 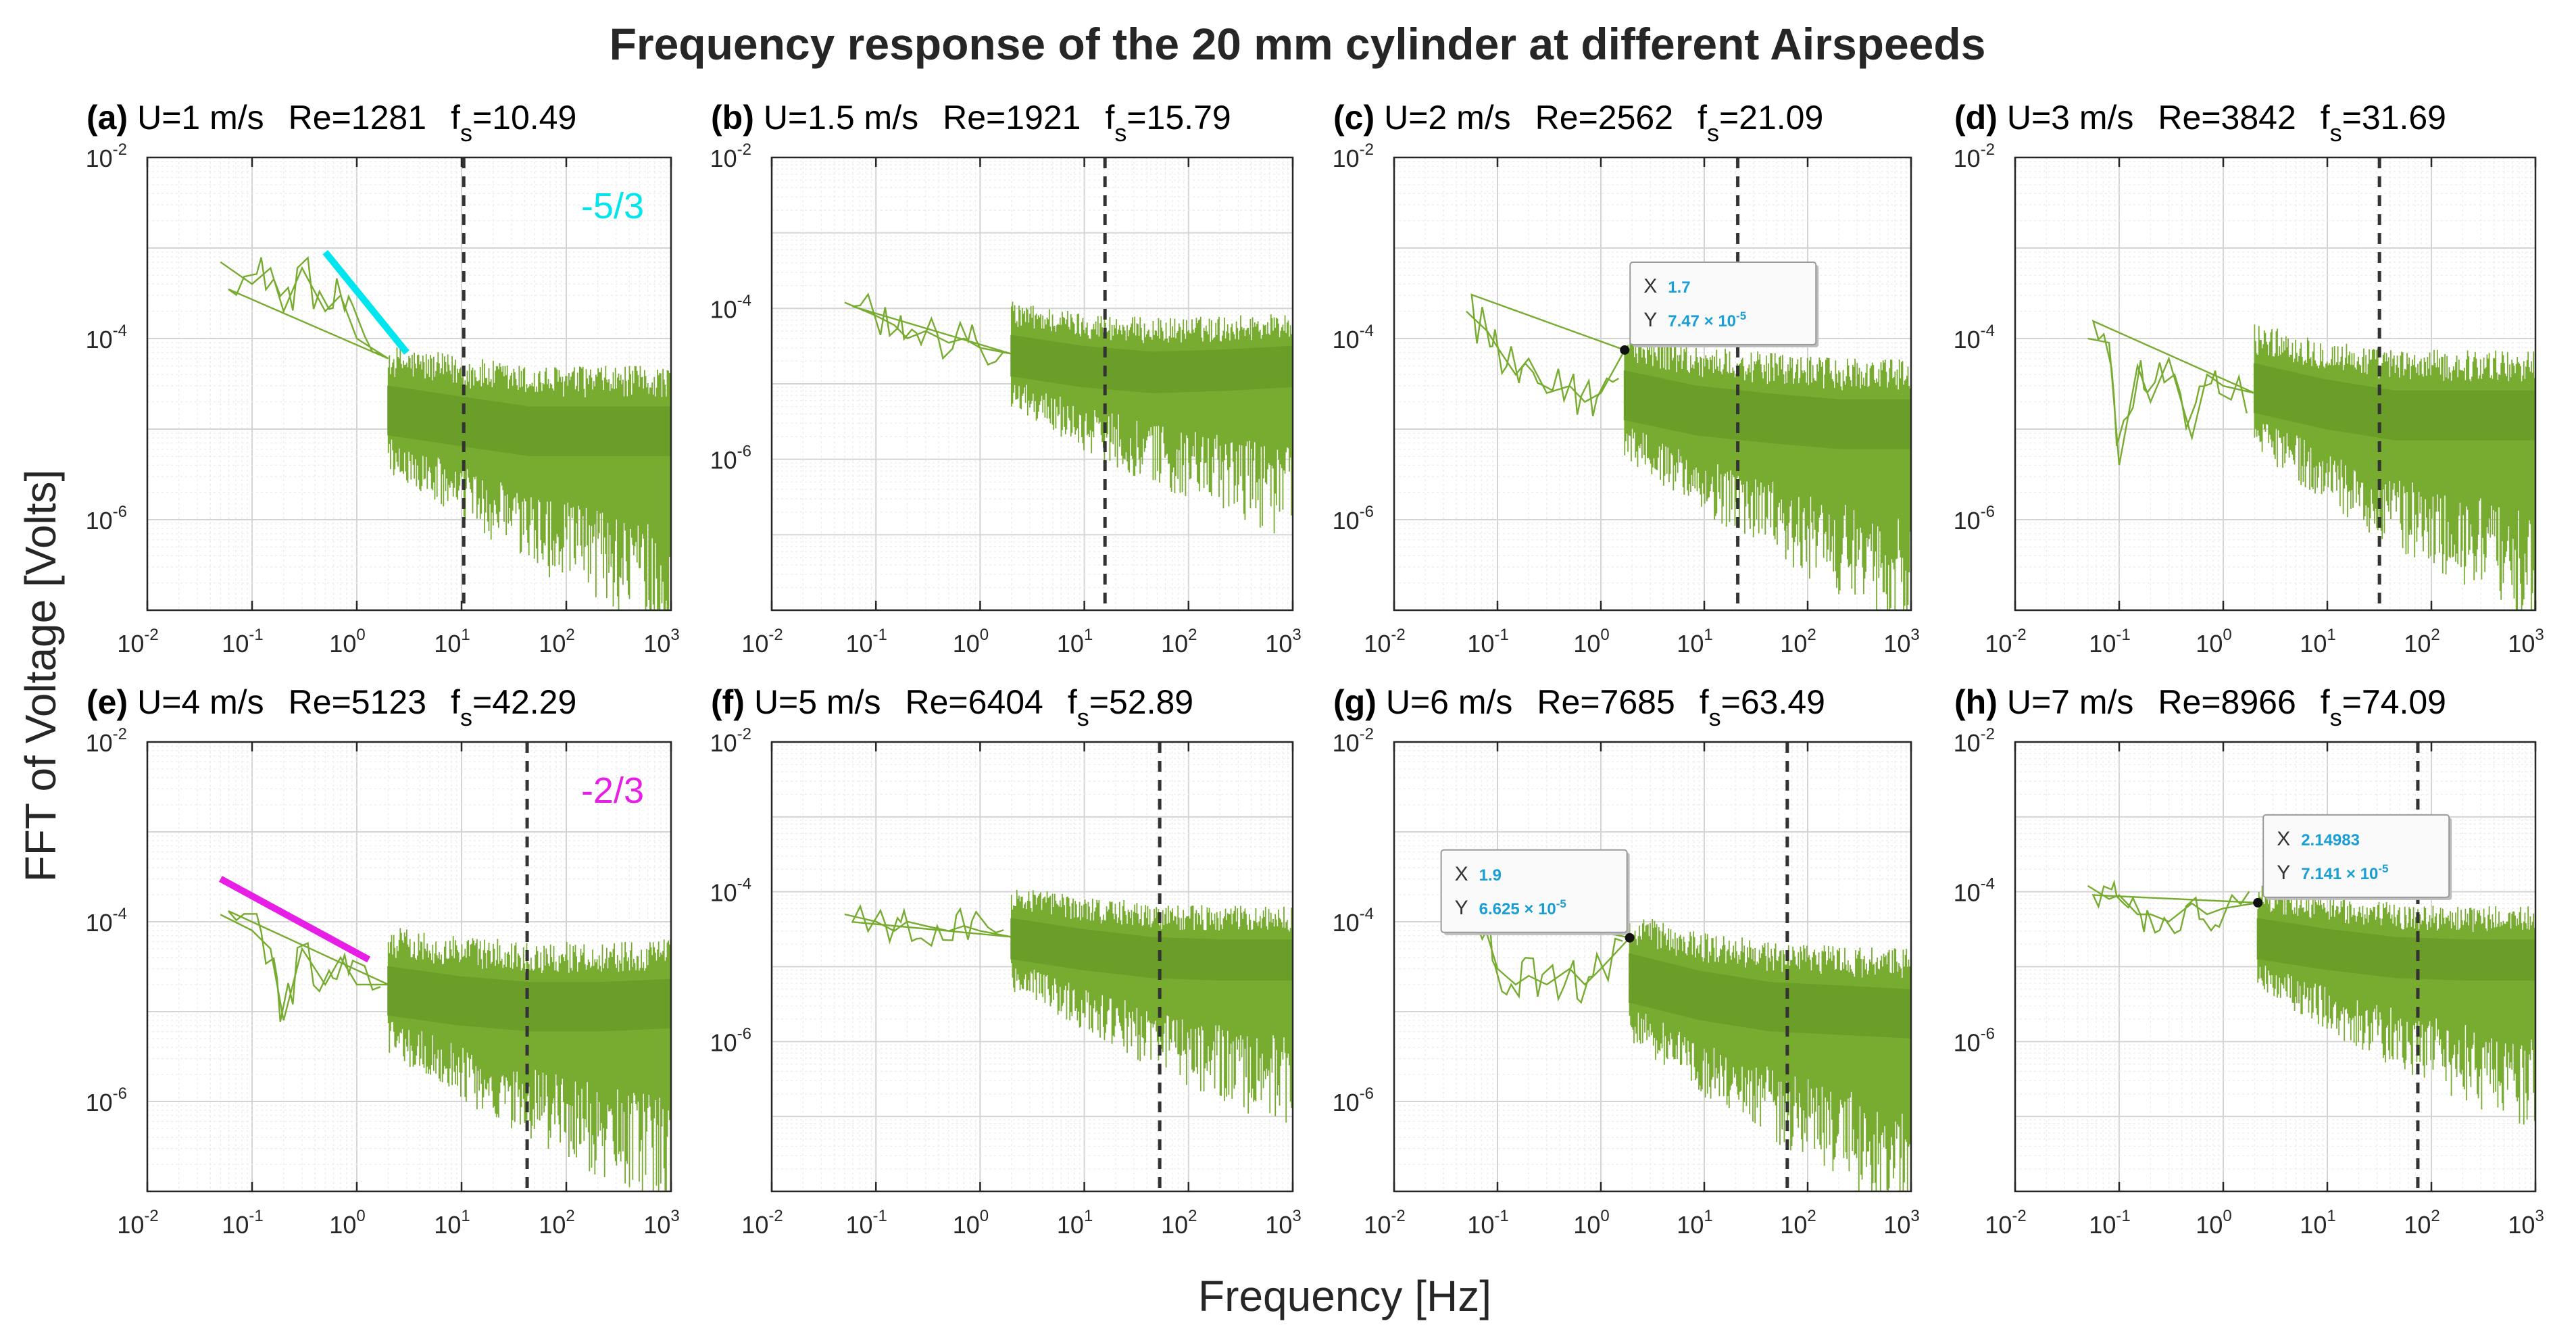 I want to click on panel-title: (a) U=1 m/s Re=1281 fs=10.49, so click(x=331, y=123).